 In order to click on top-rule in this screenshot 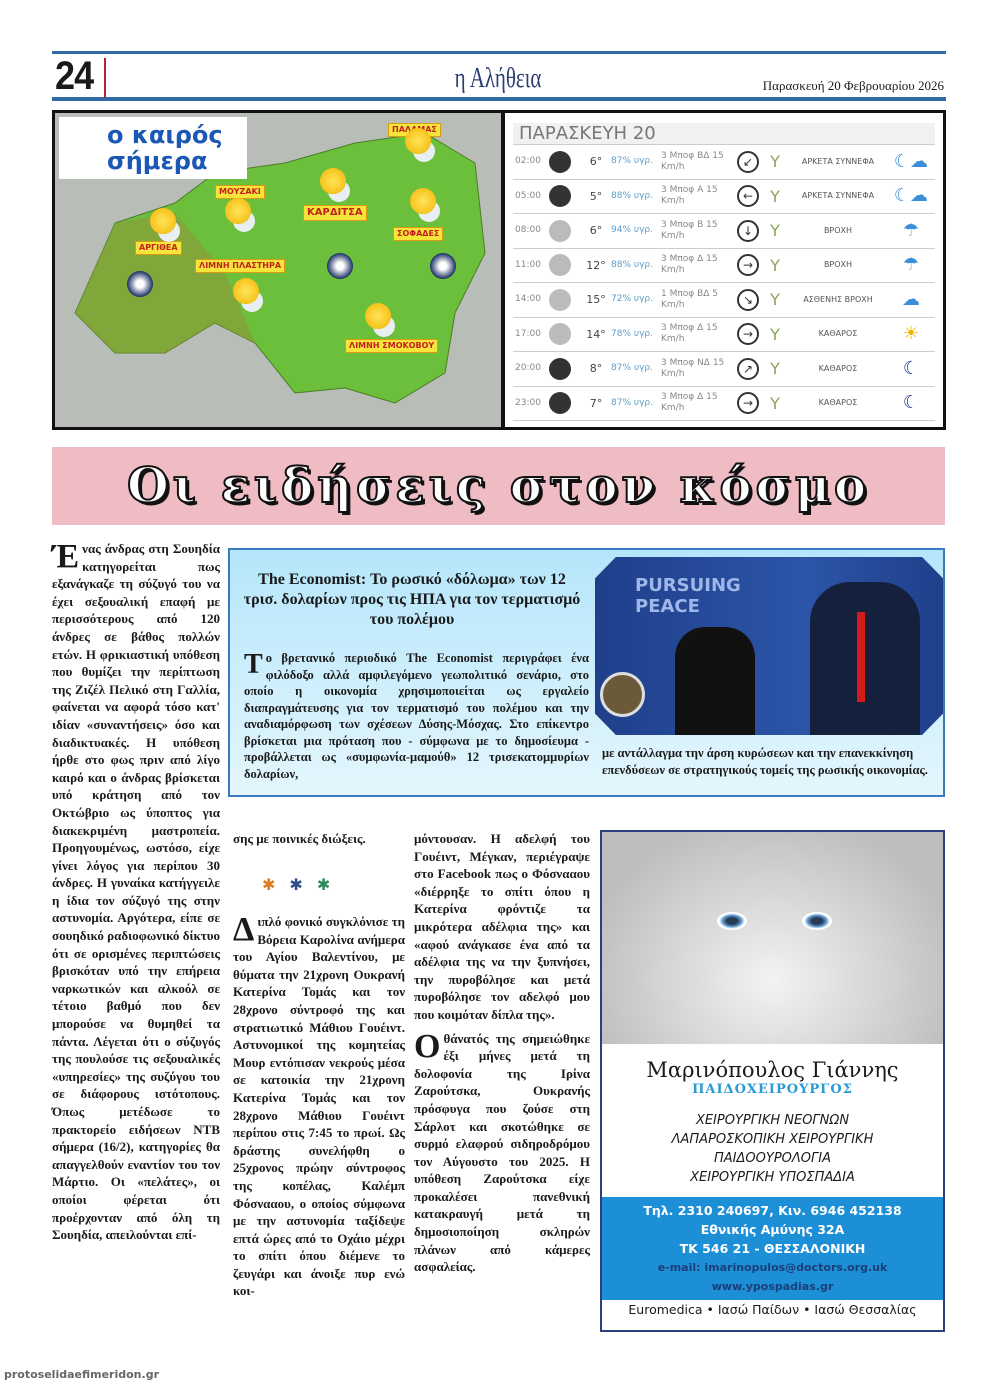, I will do `click(499, 52)`.